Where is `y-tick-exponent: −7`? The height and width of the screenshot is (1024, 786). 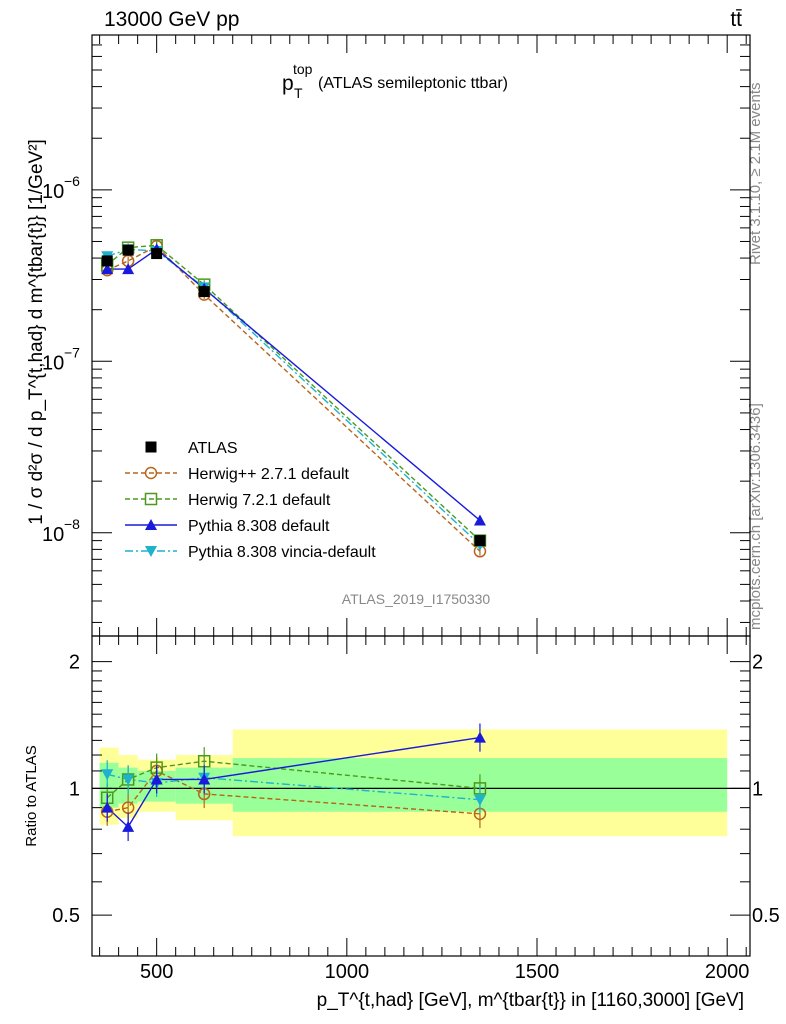 y-tick-exponent: −7 is located at coordinates (72, 352).